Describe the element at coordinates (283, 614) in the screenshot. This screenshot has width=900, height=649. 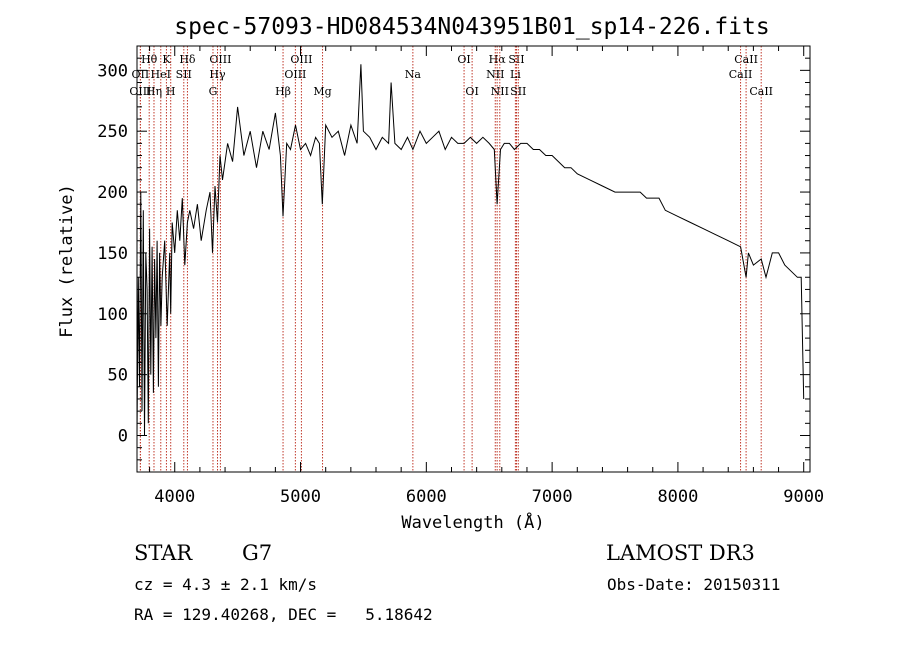
I see `coordinates: RA = 129.40268, DEC = 5.18642` at that location.